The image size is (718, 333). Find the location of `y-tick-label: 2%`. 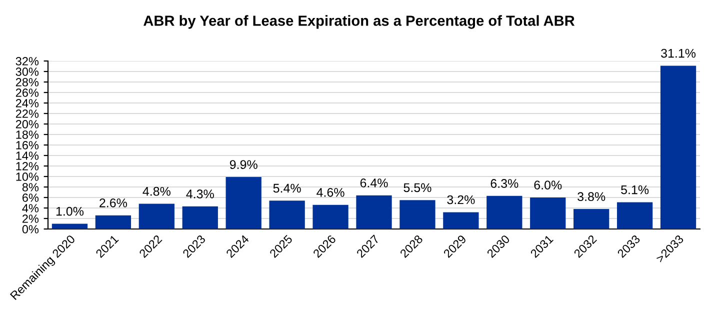

y-tick-label: 2% is located at coordinates (30, 218).